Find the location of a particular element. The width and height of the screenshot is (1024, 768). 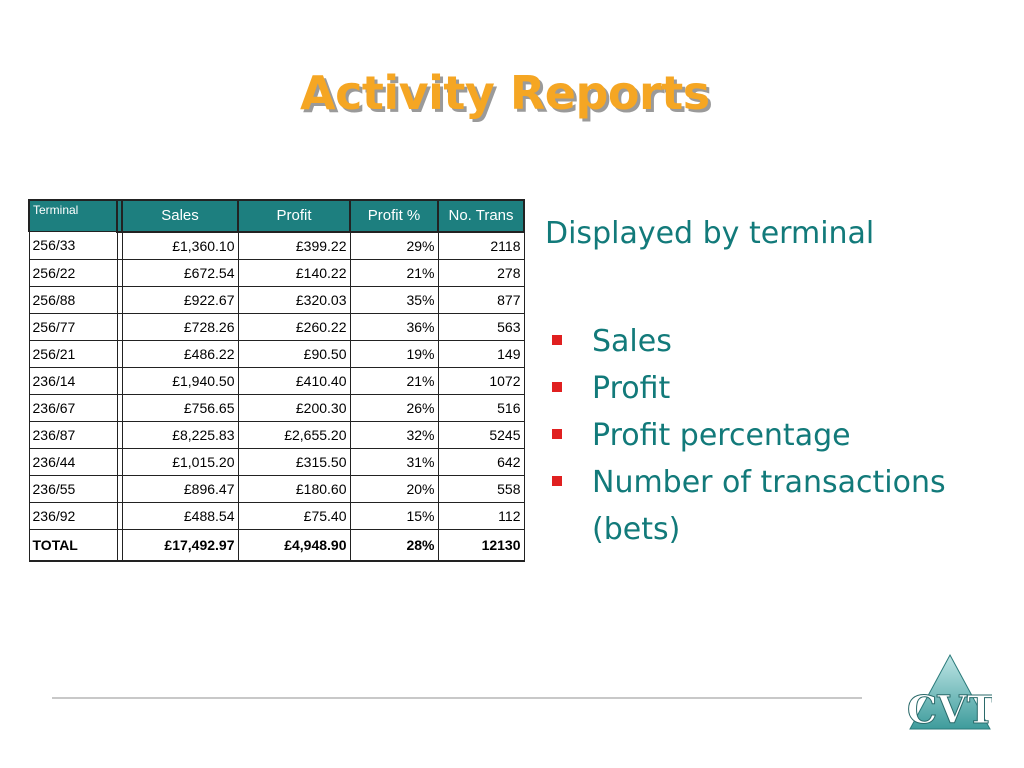

cell-terminal: 236/67 is located at coordinates (73, 407).